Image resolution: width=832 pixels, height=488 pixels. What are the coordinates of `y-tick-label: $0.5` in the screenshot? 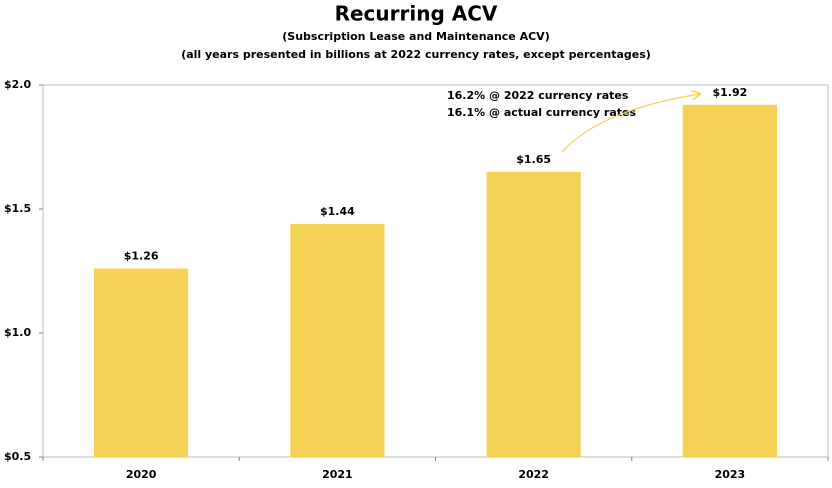 It's located at (17, 456).